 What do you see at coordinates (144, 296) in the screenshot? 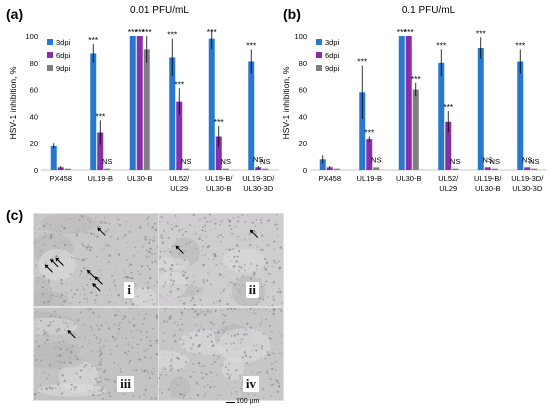
I see `micrograph-blotch` at bounding box center [144, 296].